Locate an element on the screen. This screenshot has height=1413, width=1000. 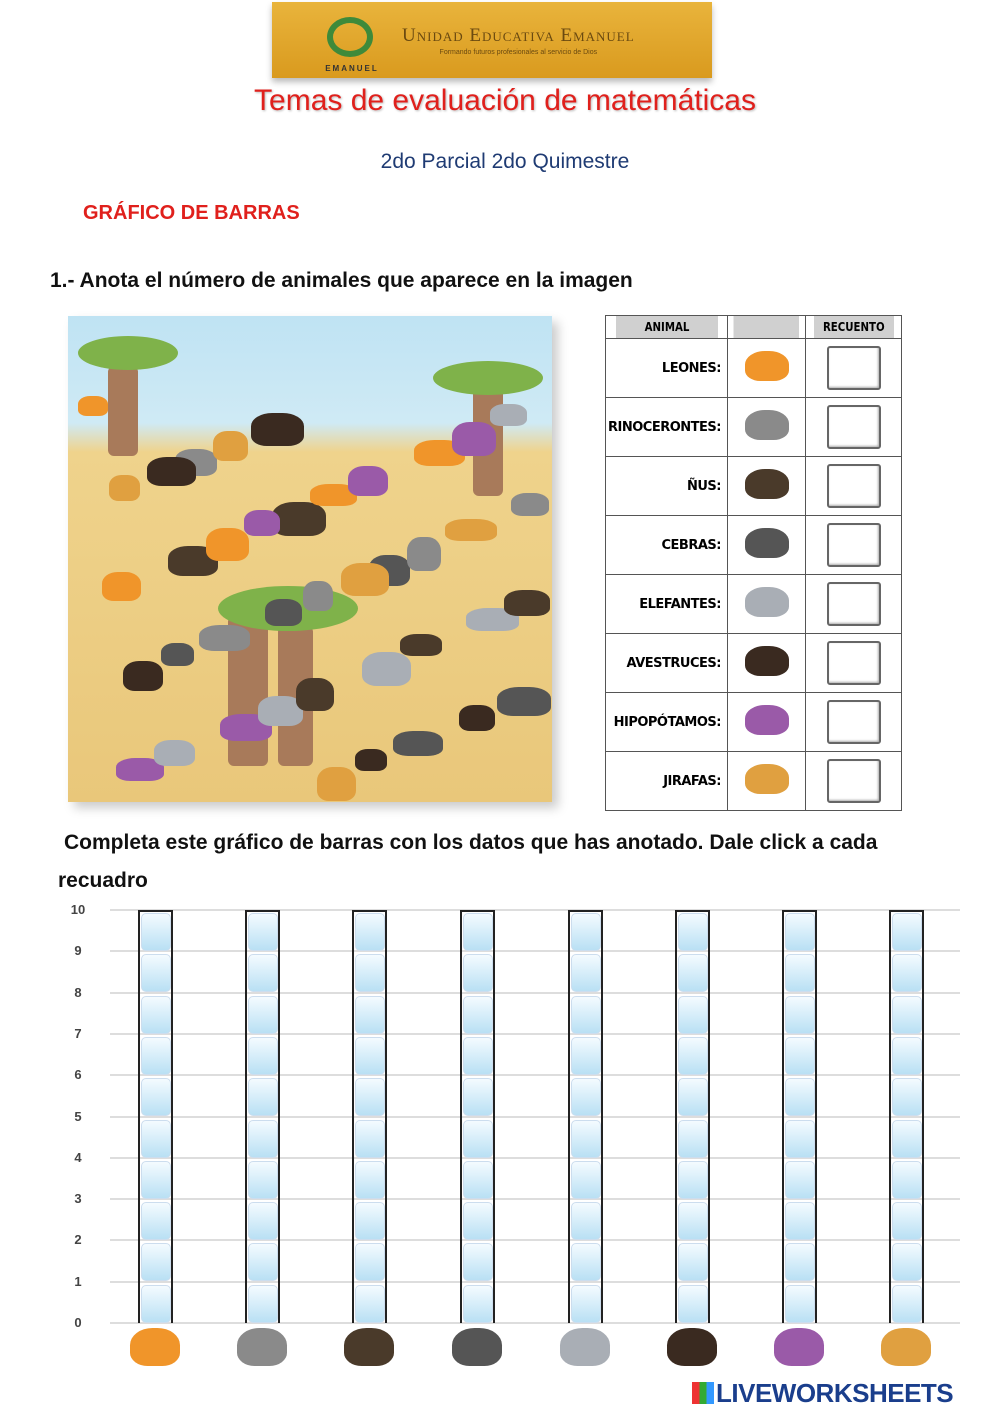
bar-column-elefantes is located at coordinates (585, 1116).